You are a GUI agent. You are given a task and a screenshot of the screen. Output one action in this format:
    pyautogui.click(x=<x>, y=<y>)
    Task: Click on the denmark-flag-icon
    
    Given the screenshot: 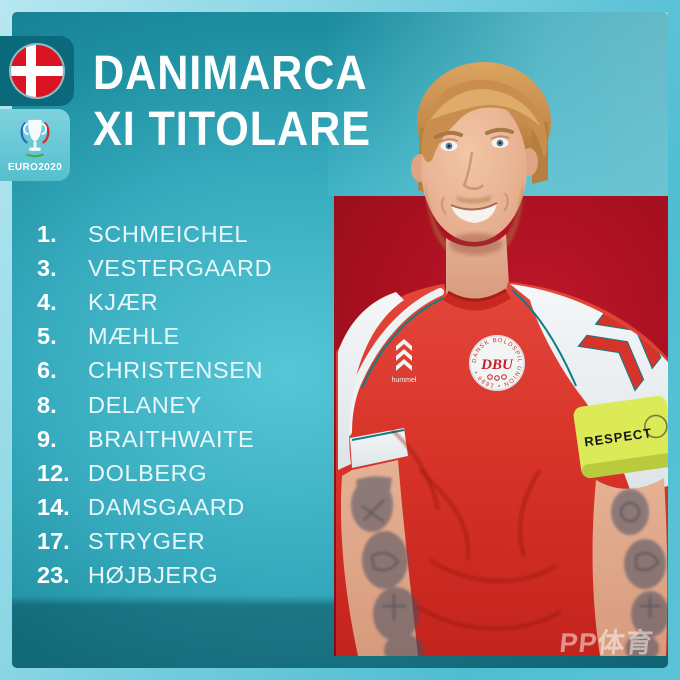 What is the action you would take?
    pyautogui.click(x=37, y=71)
    